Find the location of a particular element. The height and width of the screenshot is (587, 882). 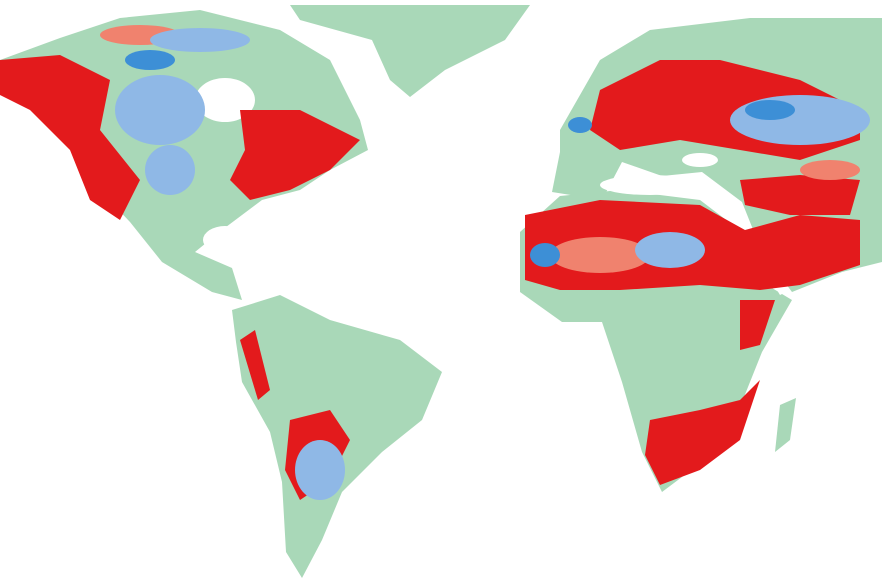

region-siberia-blue is located at coordinates (800, 120).